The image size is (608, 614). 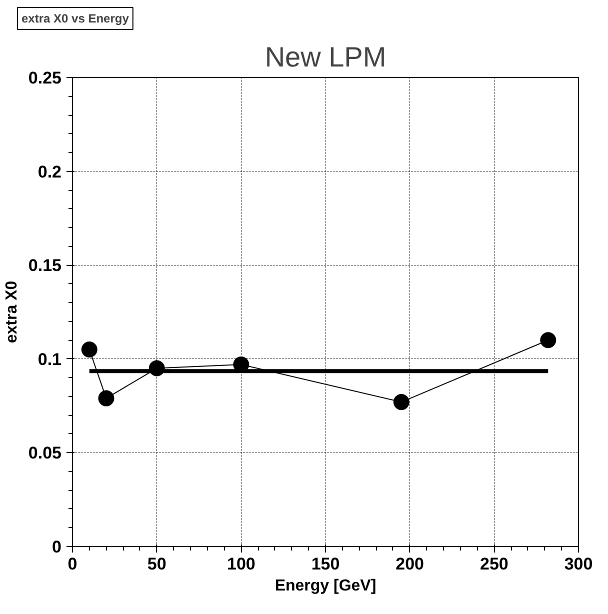 What do you see at coordinates (578, 564) in the screenshot?
I see `x-tick-label: 300` at bounding box center [578, 564].